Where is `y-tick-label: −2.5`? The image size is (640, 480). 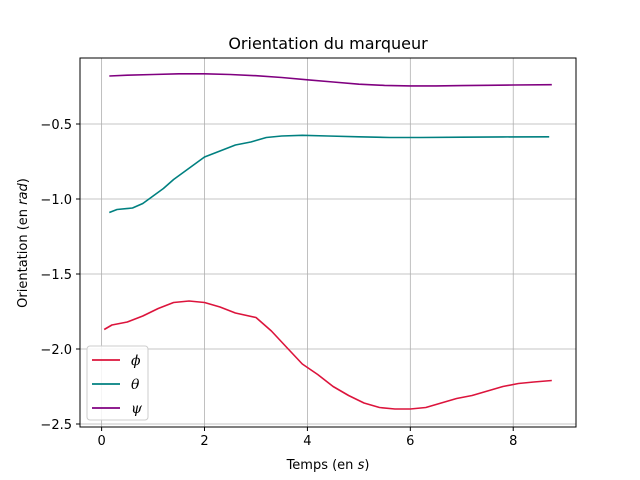 y-tick-label: −2.5 is located at coordinates (56, 425).